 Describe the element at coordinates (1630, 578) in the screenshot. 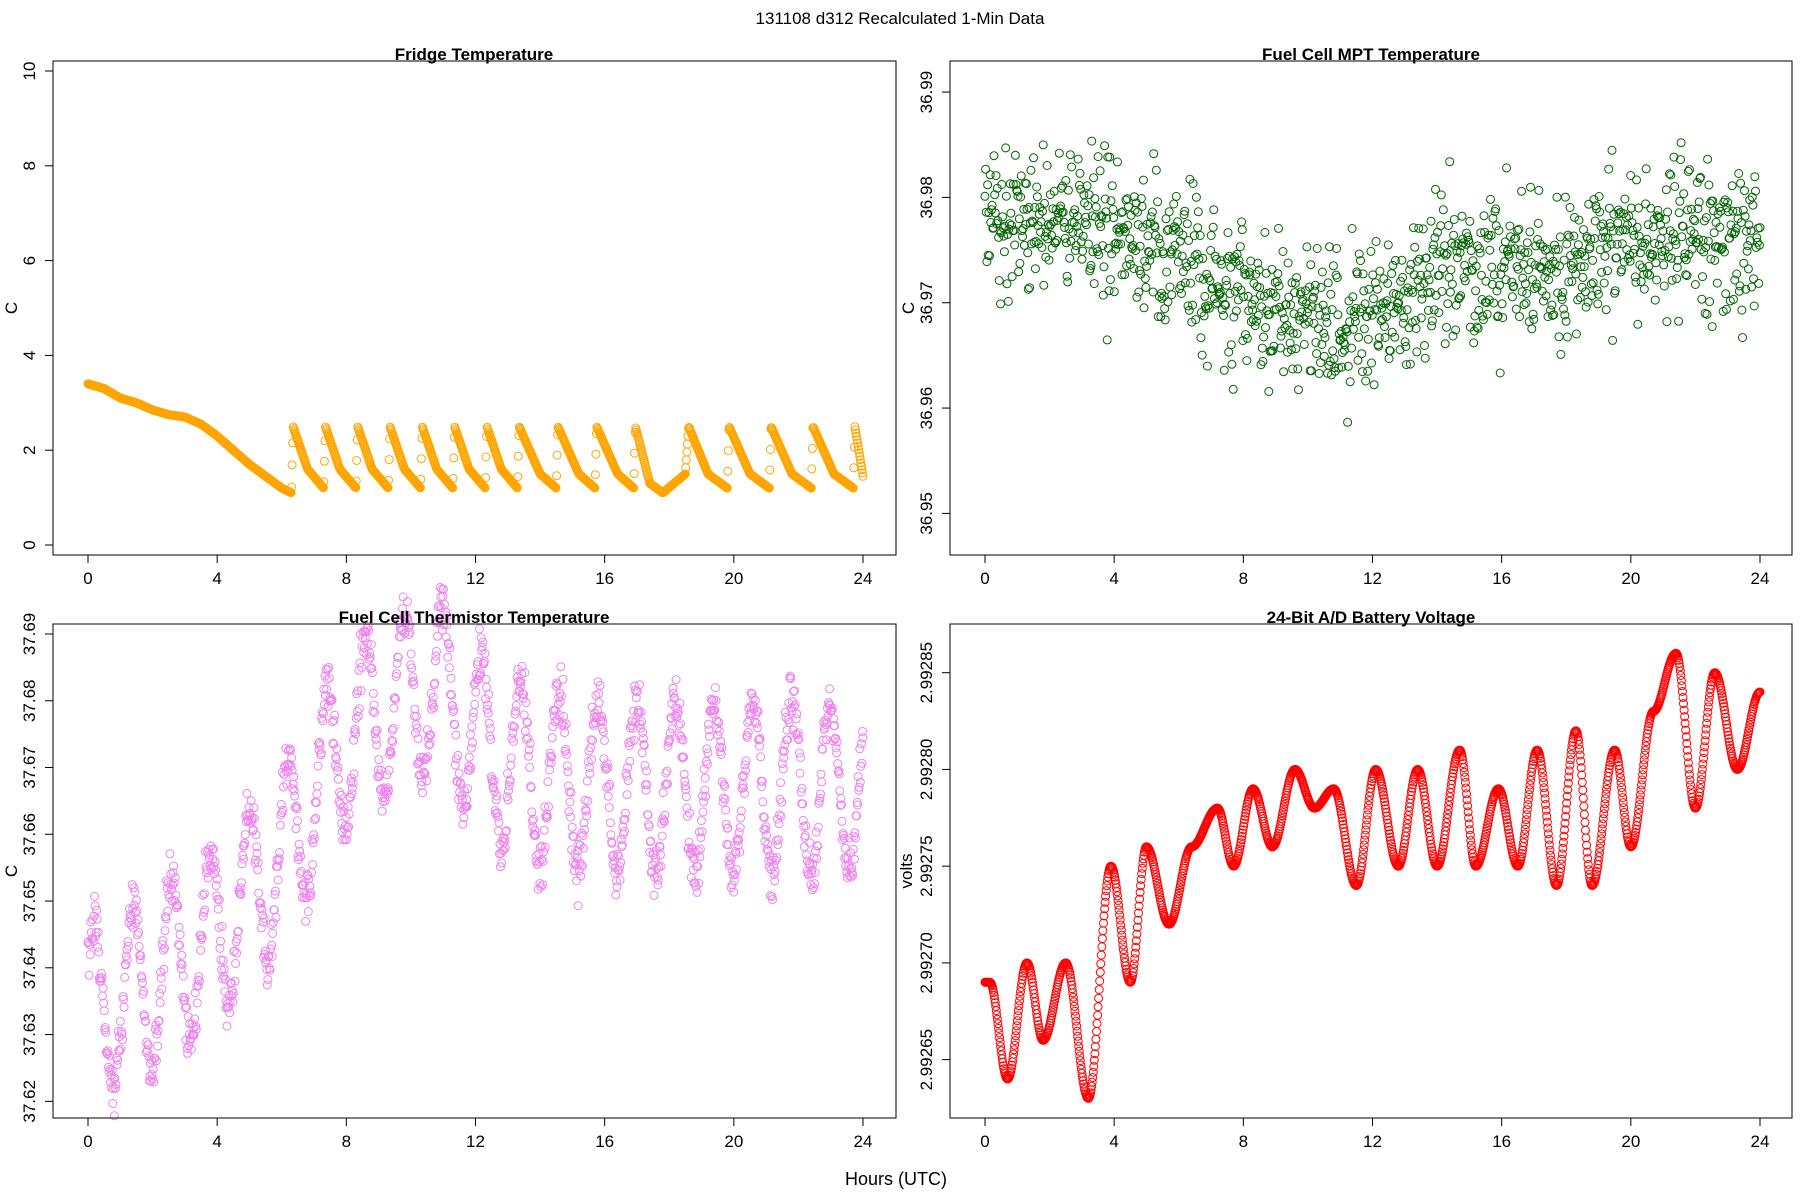

I see `fuel-cell-mpt-temperature-x-tick-label: 20` at that location.